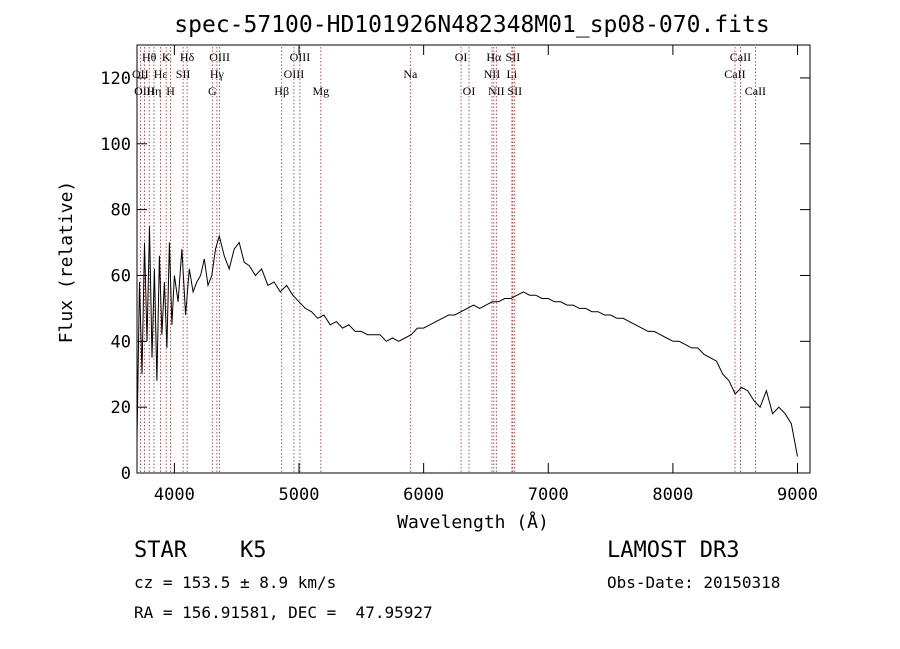  What do you see at coordinates (217, 74) in the screenshot?
I see `line-label-10: Hγ` at bounding box center [217, 74].